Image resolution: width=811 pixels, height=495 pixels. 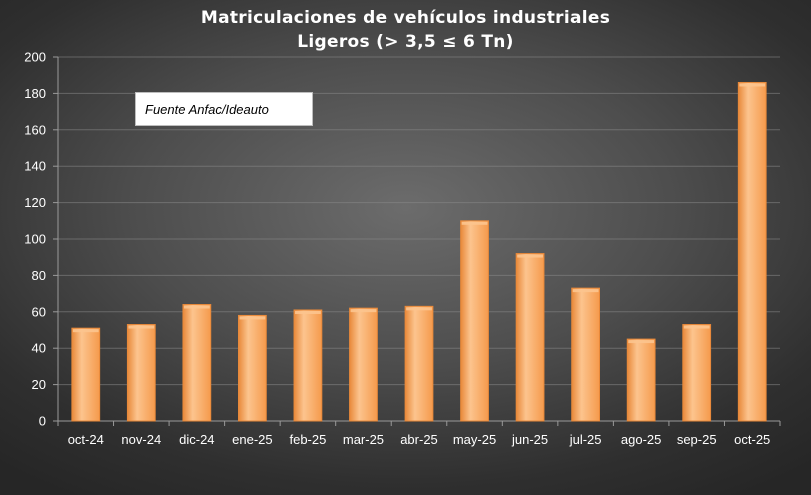 What do you see at coordinates (35, 93) in the screenshot?
I see `y-tick-label: 180` at bounding box center [35, 93].